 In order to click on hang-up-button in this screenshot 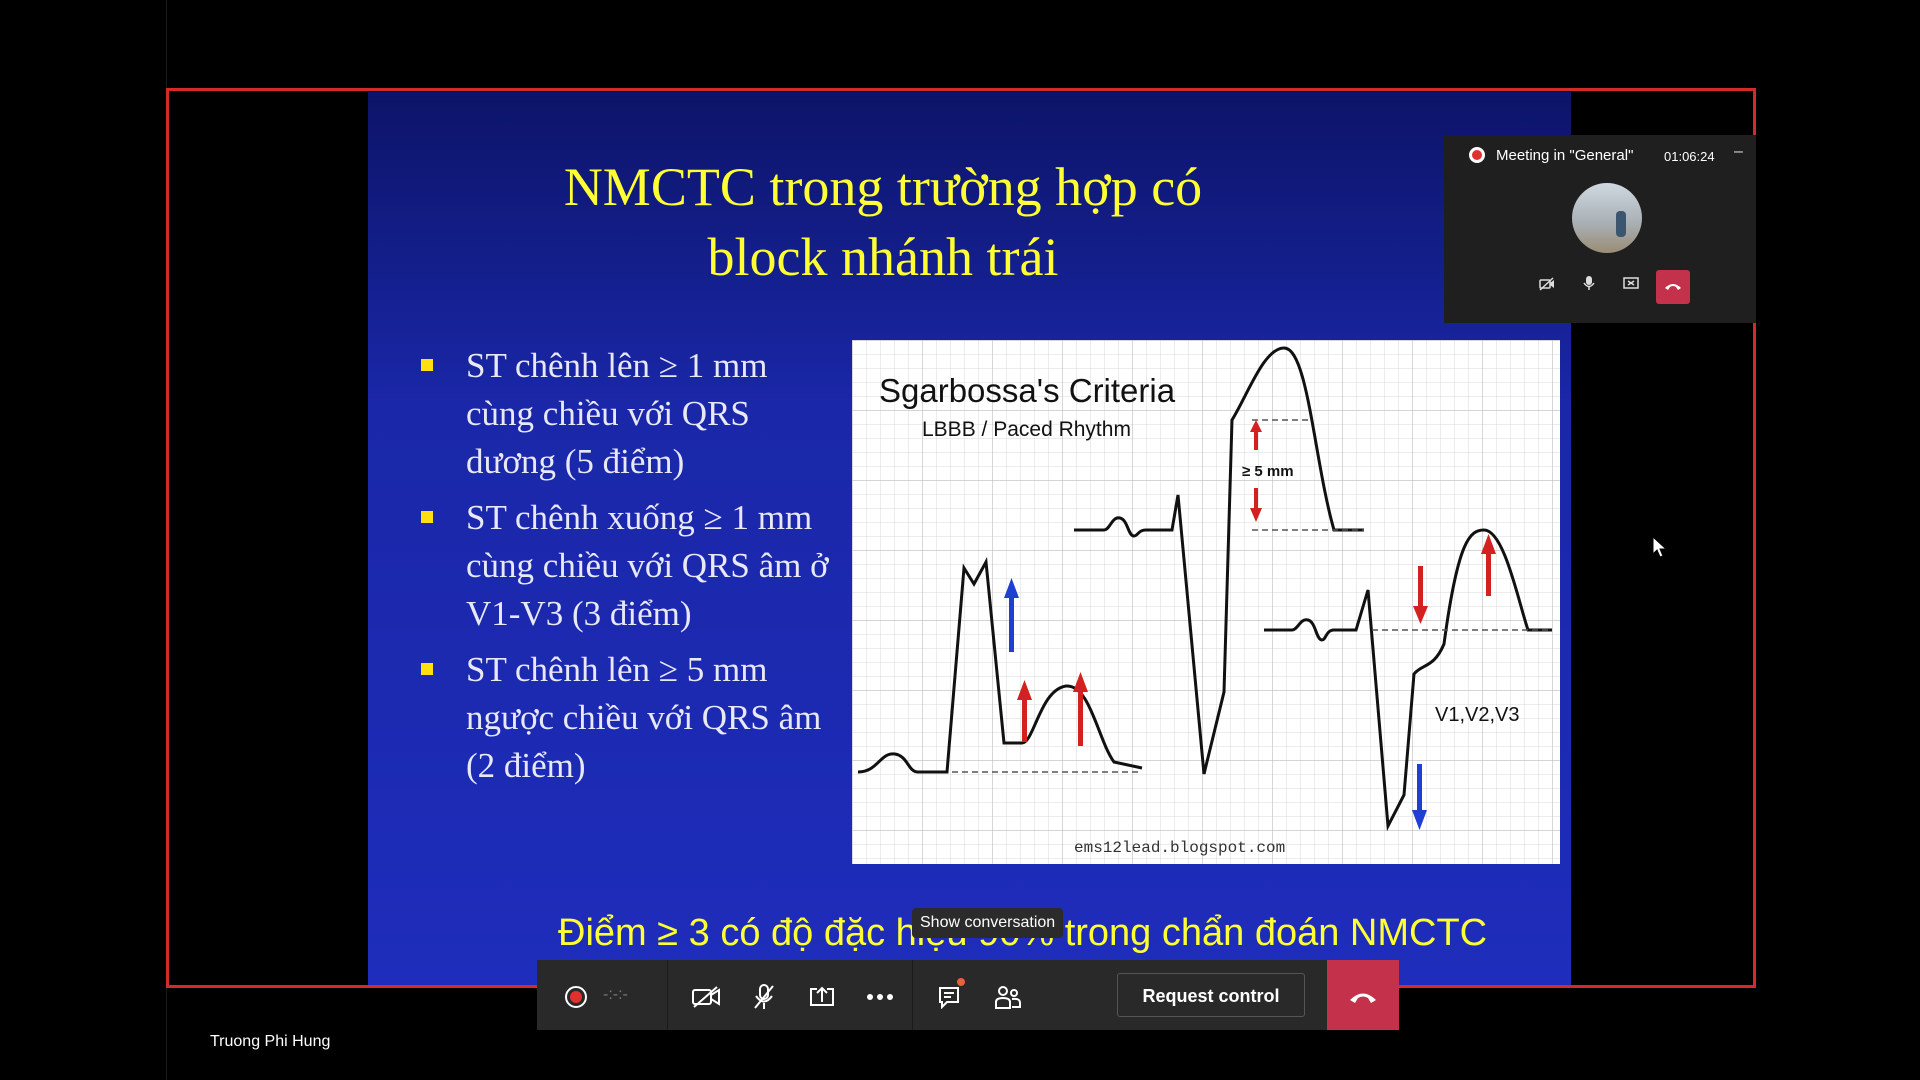, I will do `click(1363, 995)`.